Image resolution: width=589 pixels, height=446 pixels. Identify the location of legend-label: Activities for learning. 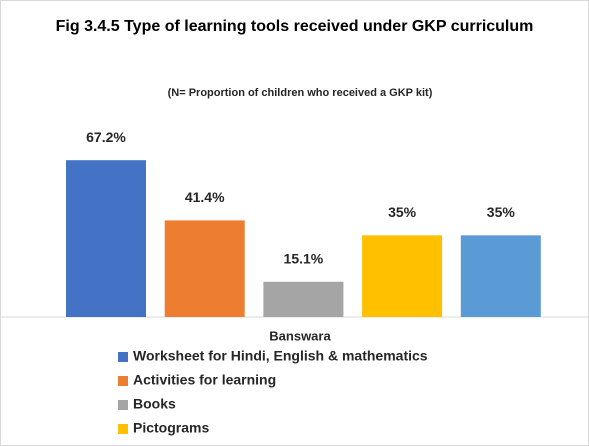
(204, 380).